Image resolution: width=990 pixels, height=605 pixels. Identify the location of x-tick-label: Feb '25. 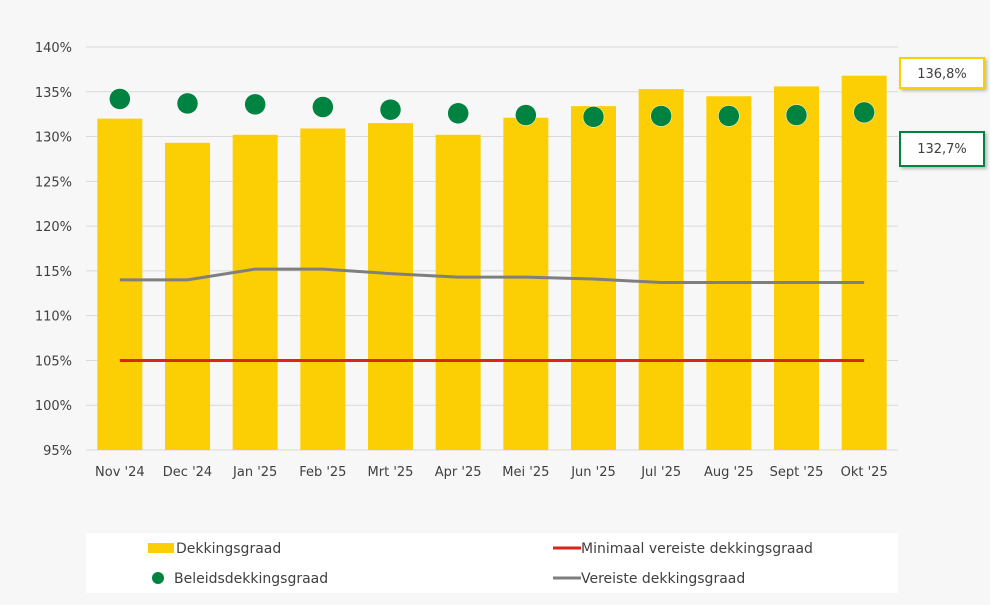
(322, 472).